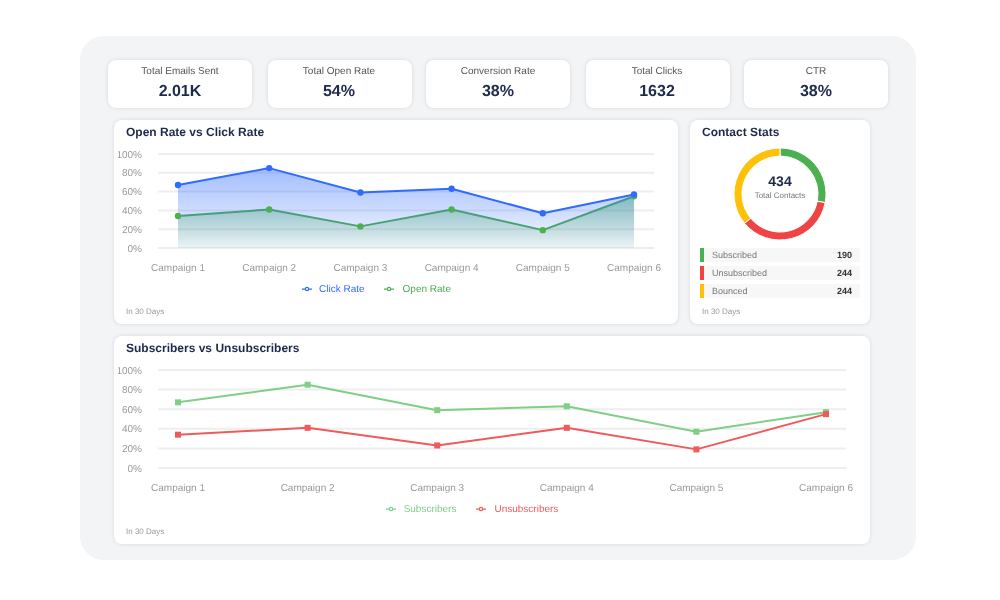  I want to click on text: 1632, so click(657, 91).